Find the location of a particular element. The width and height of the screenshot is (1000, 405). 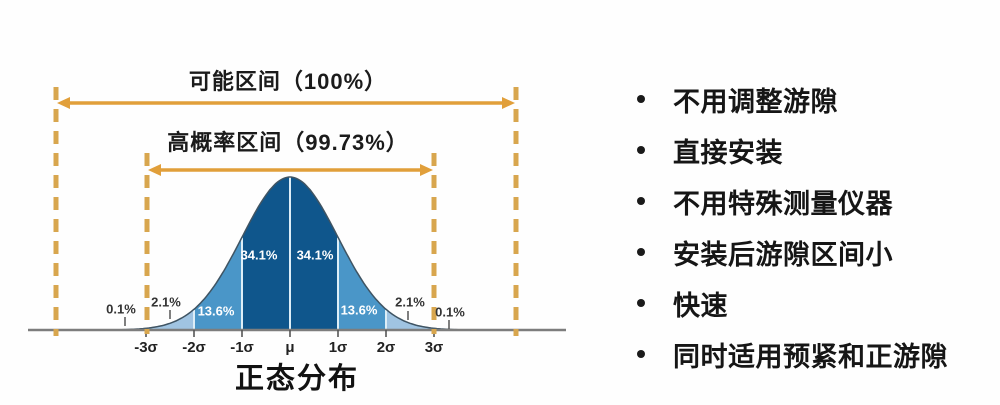

list-item-text: 不用特殊测量仪器 is located at coordinates (783, 203).